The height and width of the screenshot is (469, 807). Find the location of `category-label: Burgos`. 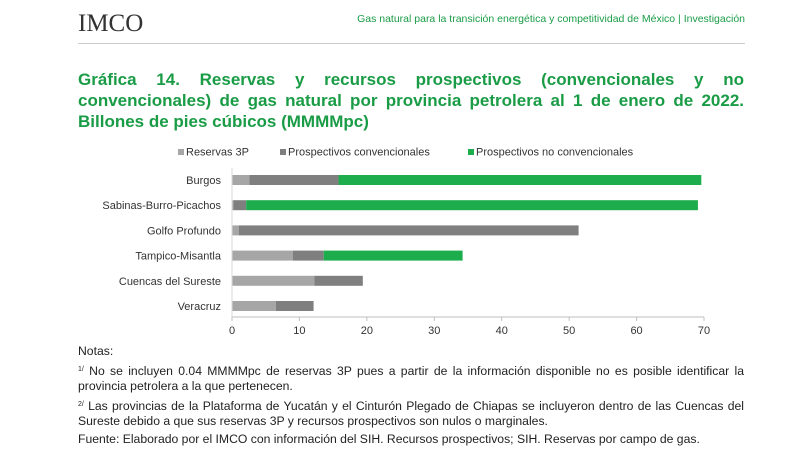

category-label: Burgos is located at coordinates (203, 181).